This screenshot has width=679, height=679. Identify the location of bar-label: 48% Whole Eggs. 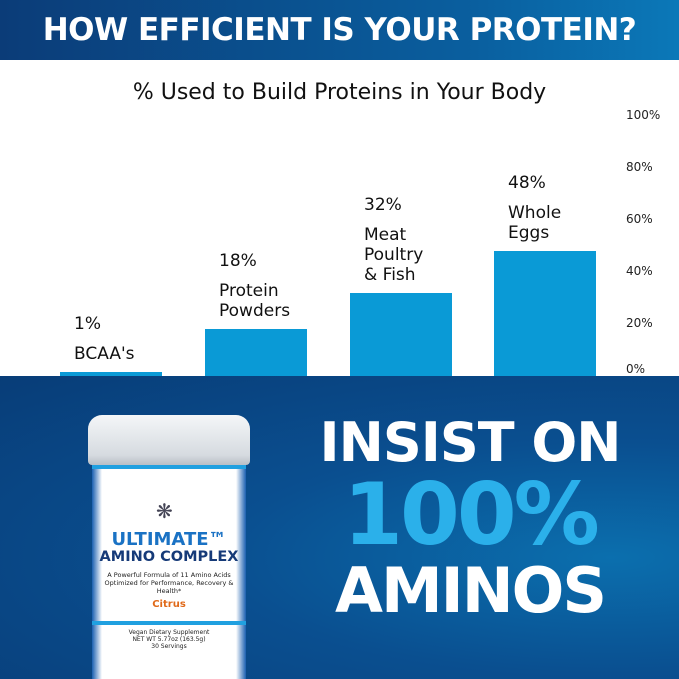
(534, 208).